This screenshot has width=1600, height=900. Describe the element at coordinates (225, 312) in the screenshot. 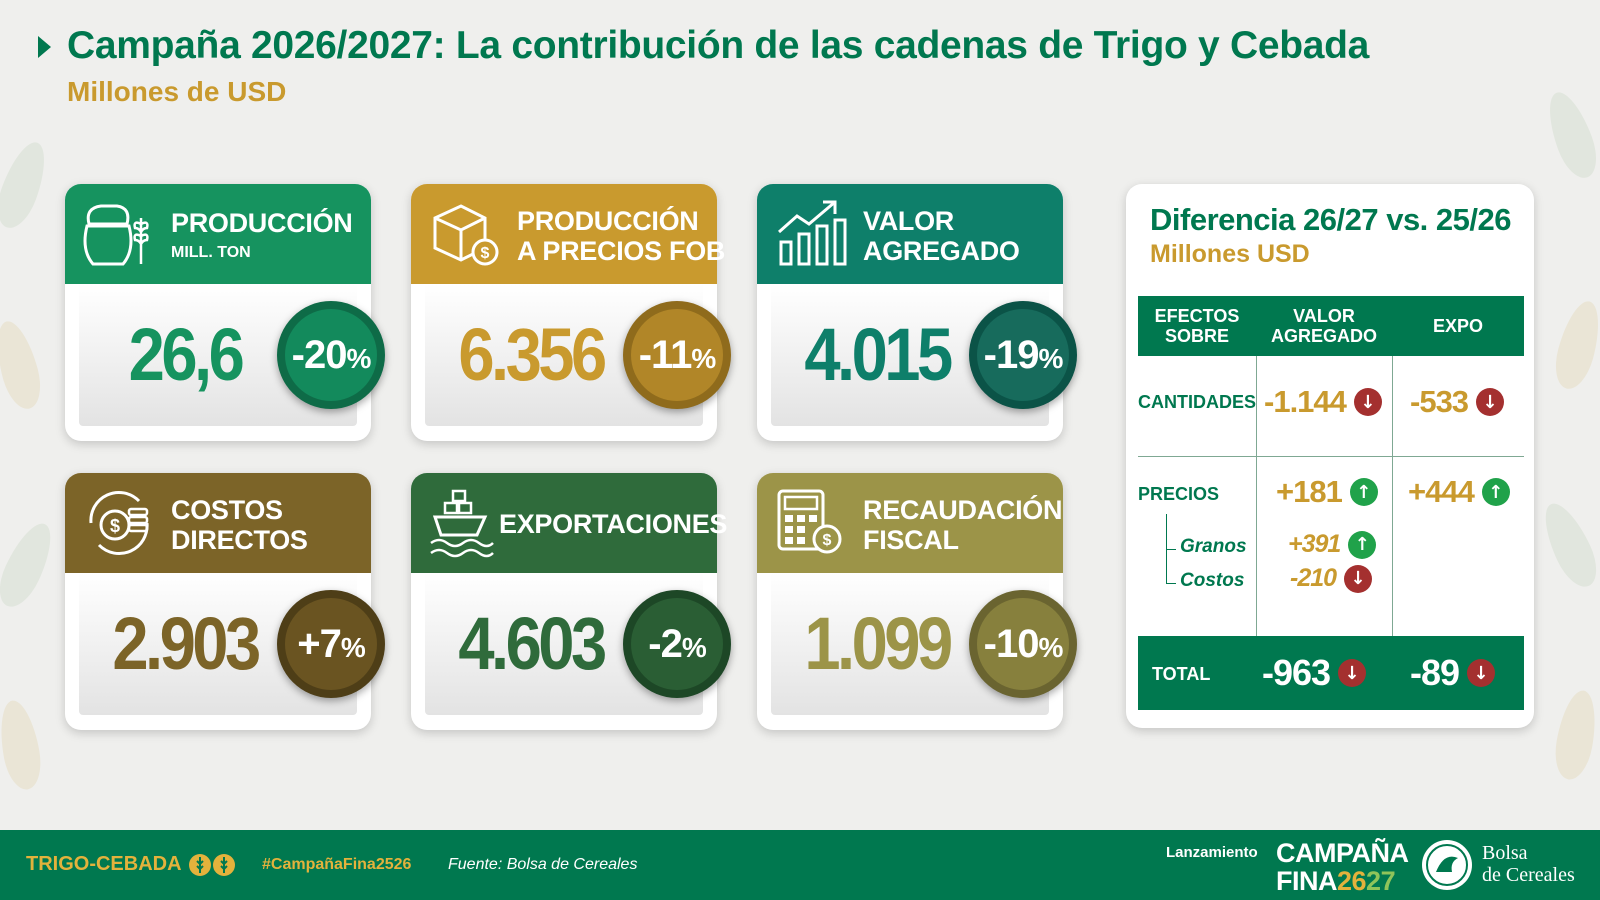

I see `card-produccion: PRODUCCIÓN MILL. TON 26,6 -20%` at that location.